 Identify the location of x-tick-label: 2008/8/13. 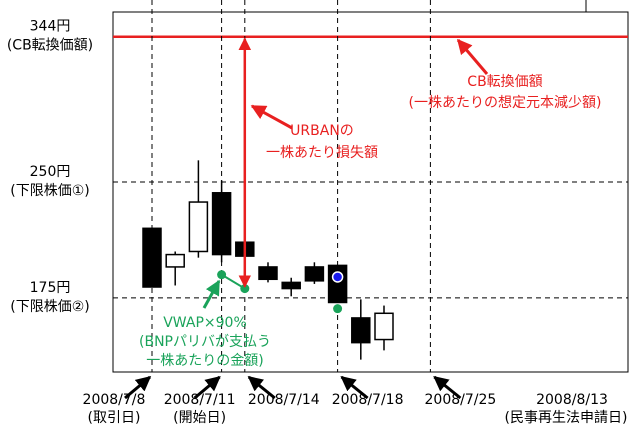
(572, 400).